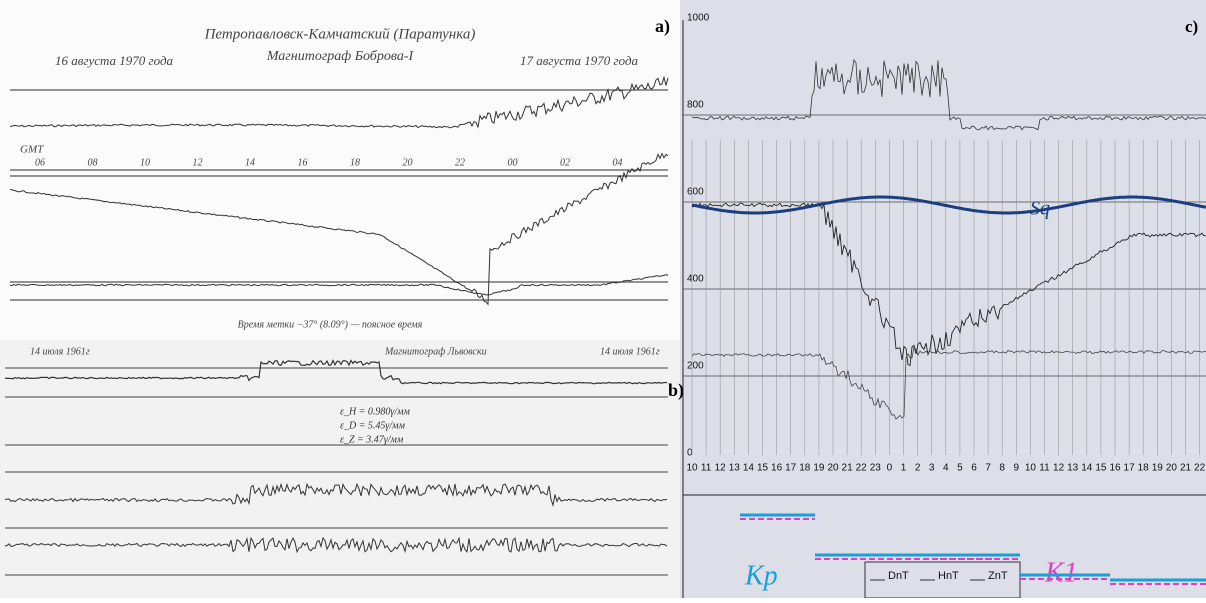 Image resolution: width=1206 pixels, height=603 pixels. What do you see at coordinates (918, 468) in the screenshot?
I see `hour-label: 2` at bounding box center [918, 468].